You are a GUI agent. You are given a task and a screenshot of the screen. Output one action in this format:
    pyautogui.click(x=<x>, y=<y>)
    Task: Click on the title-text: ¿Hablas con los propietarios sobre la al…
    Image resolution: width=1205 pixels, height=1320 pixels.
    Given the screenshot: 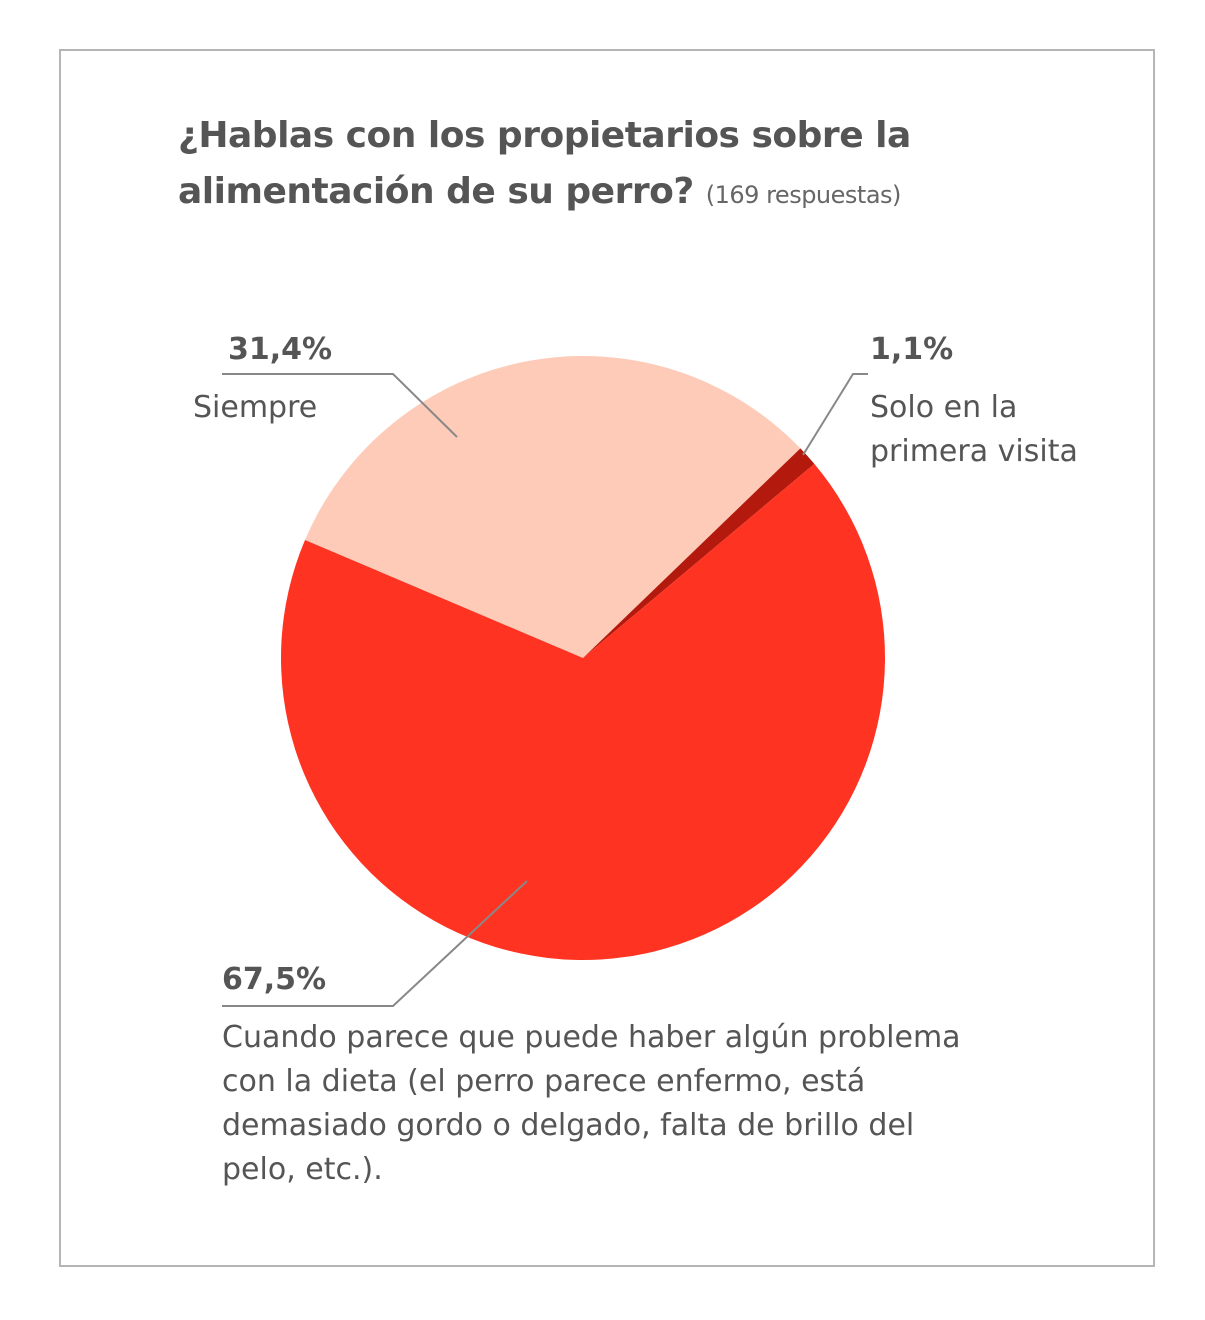 What is the action you would take?
    pyautogui.click(x=544, y=163)
    